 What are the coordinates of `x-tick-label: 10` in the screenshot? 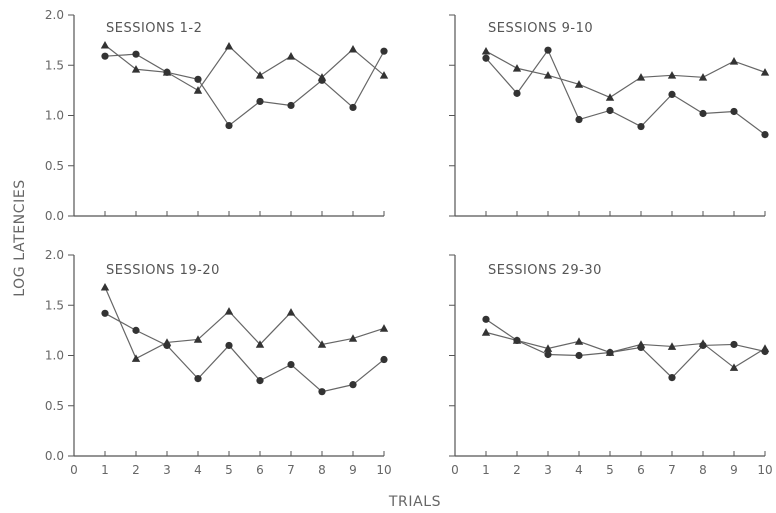 It's located at (383, 470).